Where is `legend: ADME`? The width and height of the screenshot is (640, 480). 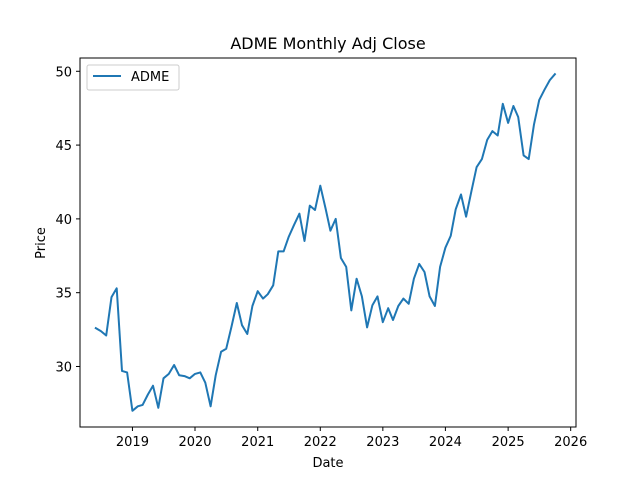
legend: ADME is located at coordinates (133, 77).